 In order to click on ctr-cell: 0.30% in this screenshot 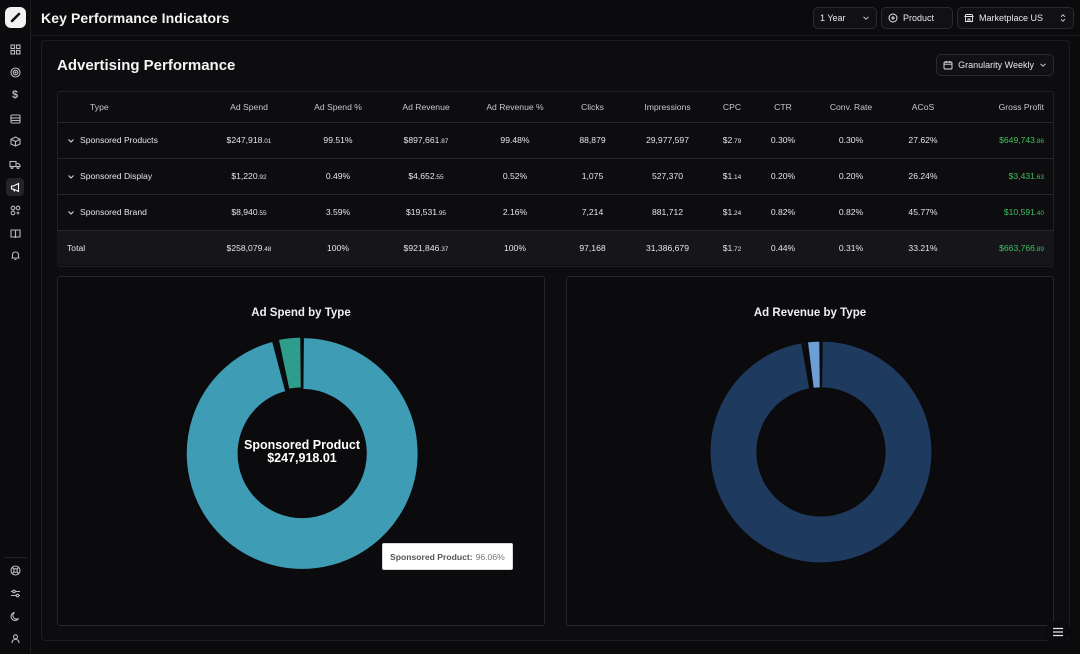, I will do `click(783, 140)`.